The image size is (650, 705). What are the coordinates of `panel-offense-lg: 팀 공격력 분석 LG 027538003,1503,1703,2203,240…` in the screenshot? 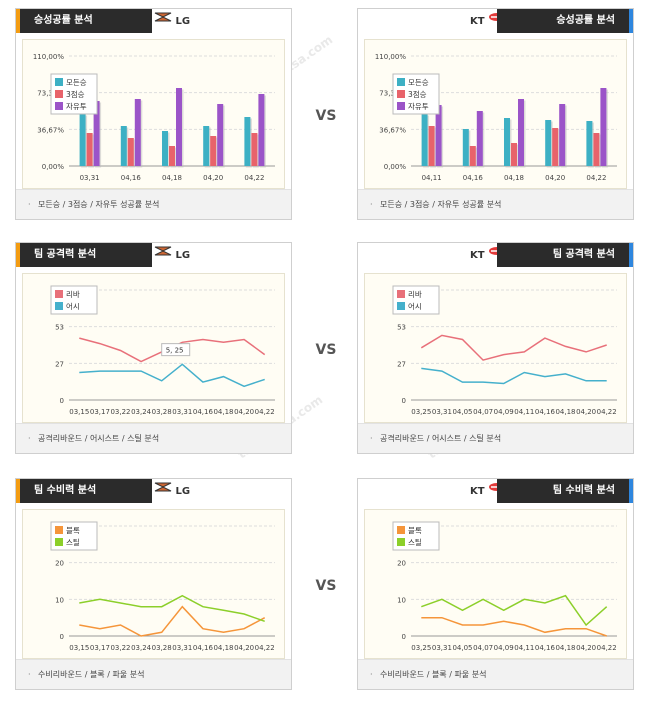 It's located at (153, 348).